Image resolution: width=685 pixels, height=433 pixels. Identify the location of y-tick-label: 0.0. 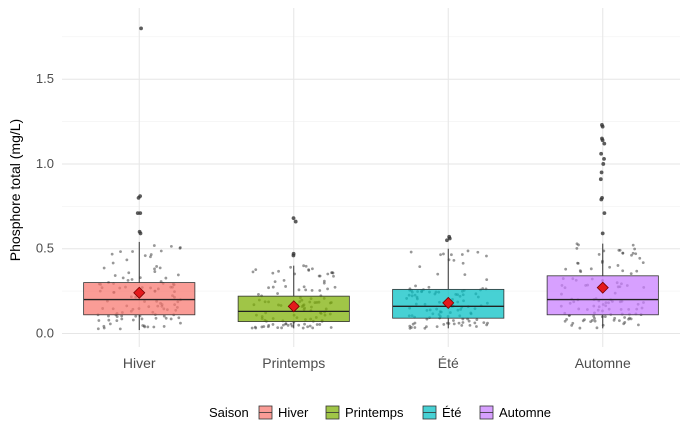
(45, 332).